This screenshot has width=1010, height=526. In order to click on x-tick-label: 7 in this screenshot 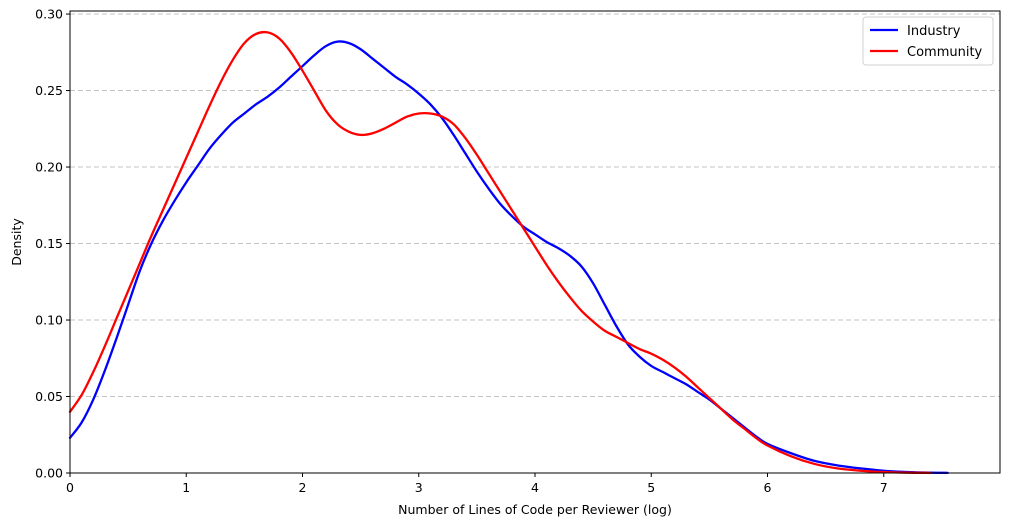, I will do `click(884, 487)`.